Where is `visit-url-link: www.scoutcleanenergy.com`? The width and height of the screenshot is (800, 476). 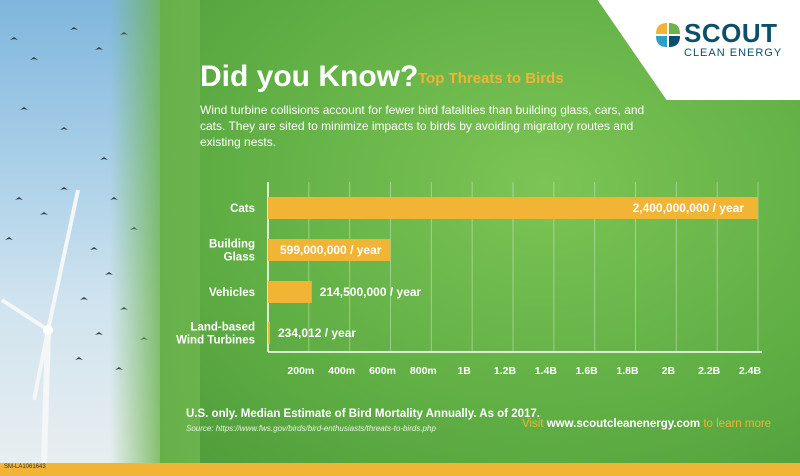
visit-url-link: www.scoutcleanenergy.com is located at coordinates (623, 424).